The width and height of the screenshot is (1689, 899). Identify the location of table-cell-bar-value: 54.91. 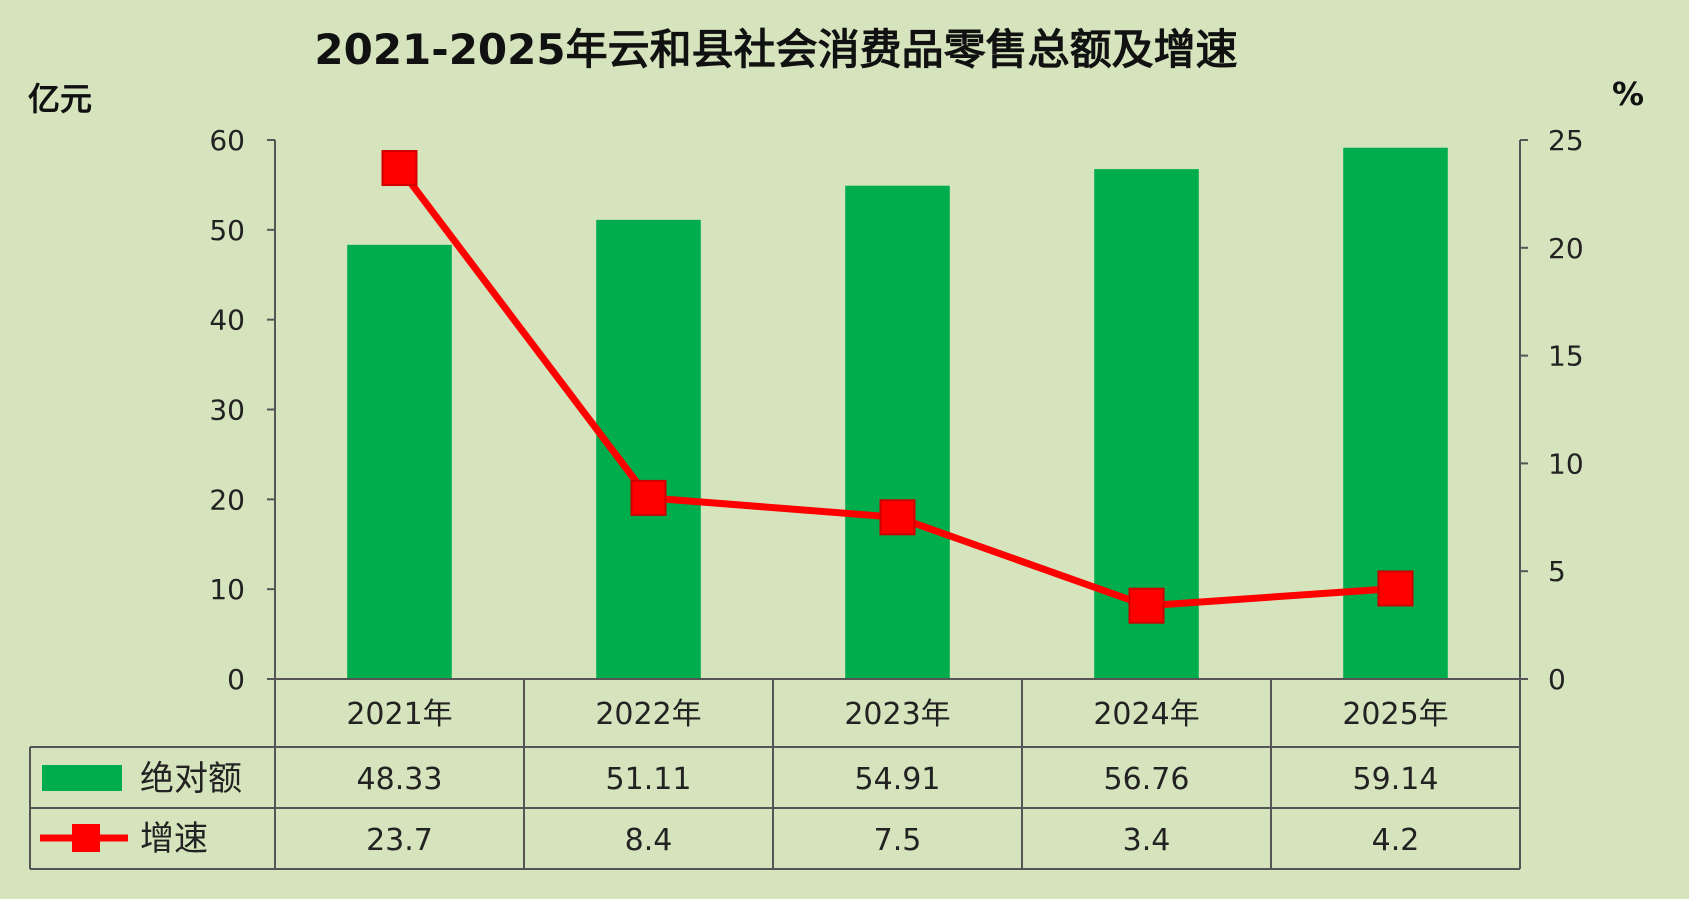
(898, 779).